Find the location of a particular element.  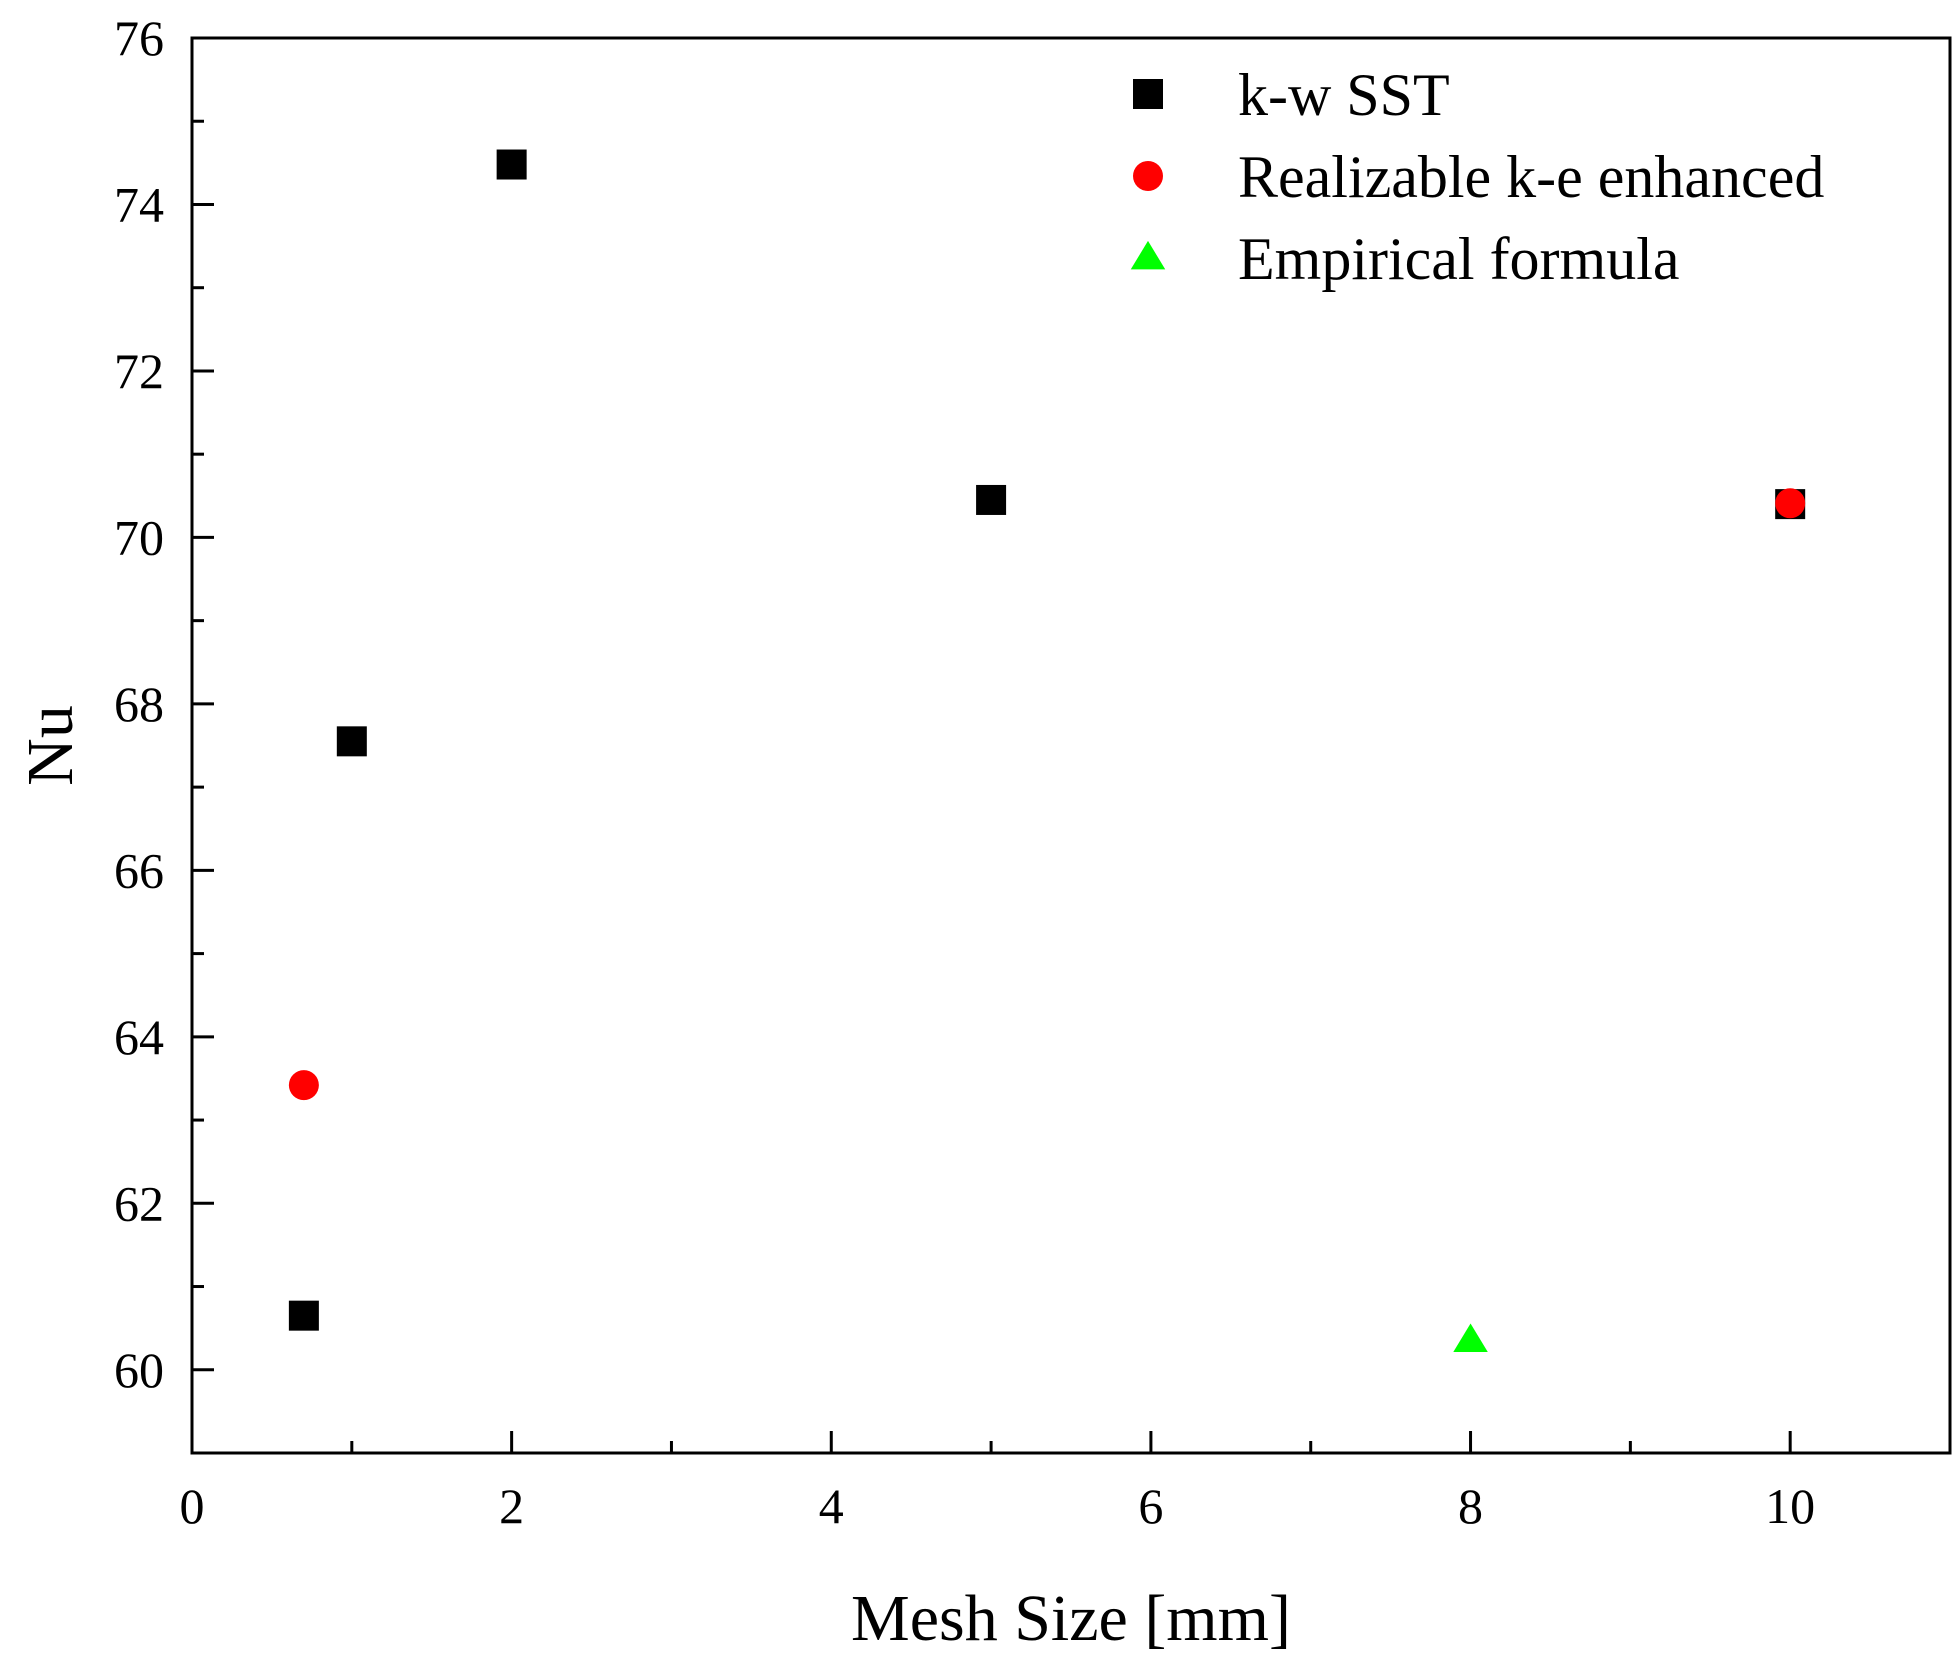

y-axis-title: Nu is located at coordinates (50, 745).